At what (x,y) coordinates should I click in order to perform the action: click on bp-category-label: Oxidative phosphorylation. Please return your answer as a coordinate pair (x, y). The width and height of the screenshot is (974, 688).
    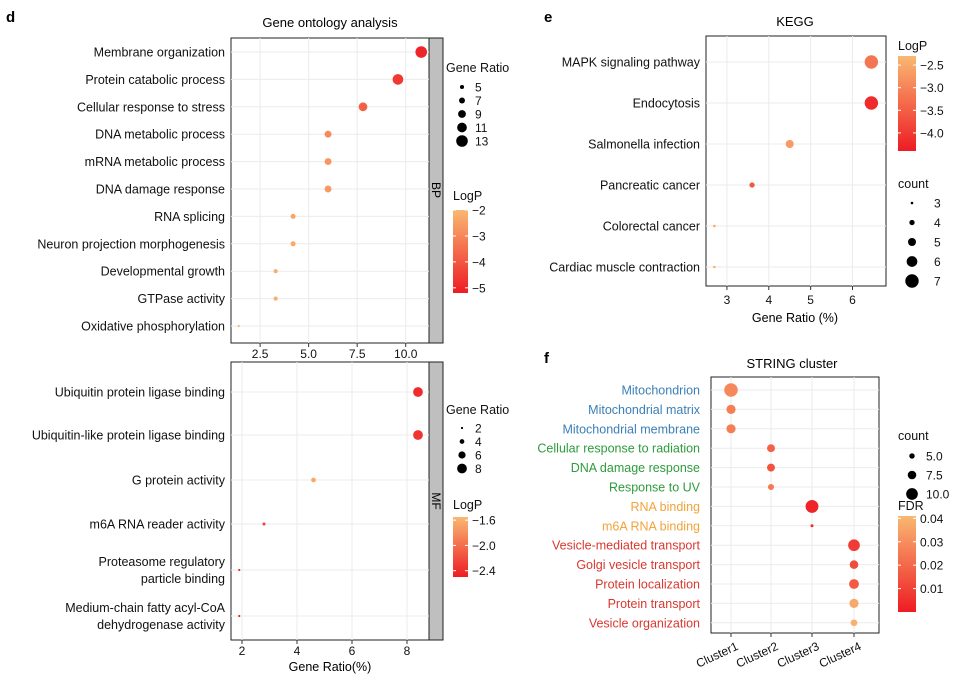
    Looking at the image, I should click on (153, 327).